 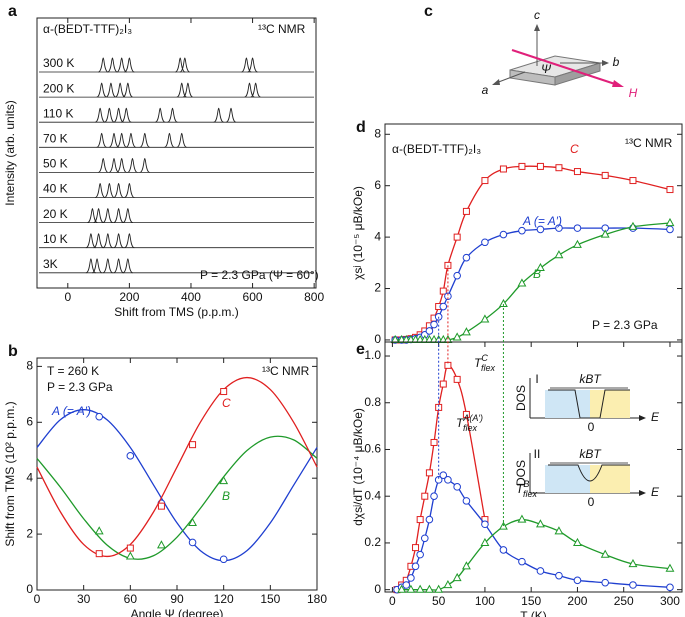 I want to click on series-line, so click(x=536, y=554).